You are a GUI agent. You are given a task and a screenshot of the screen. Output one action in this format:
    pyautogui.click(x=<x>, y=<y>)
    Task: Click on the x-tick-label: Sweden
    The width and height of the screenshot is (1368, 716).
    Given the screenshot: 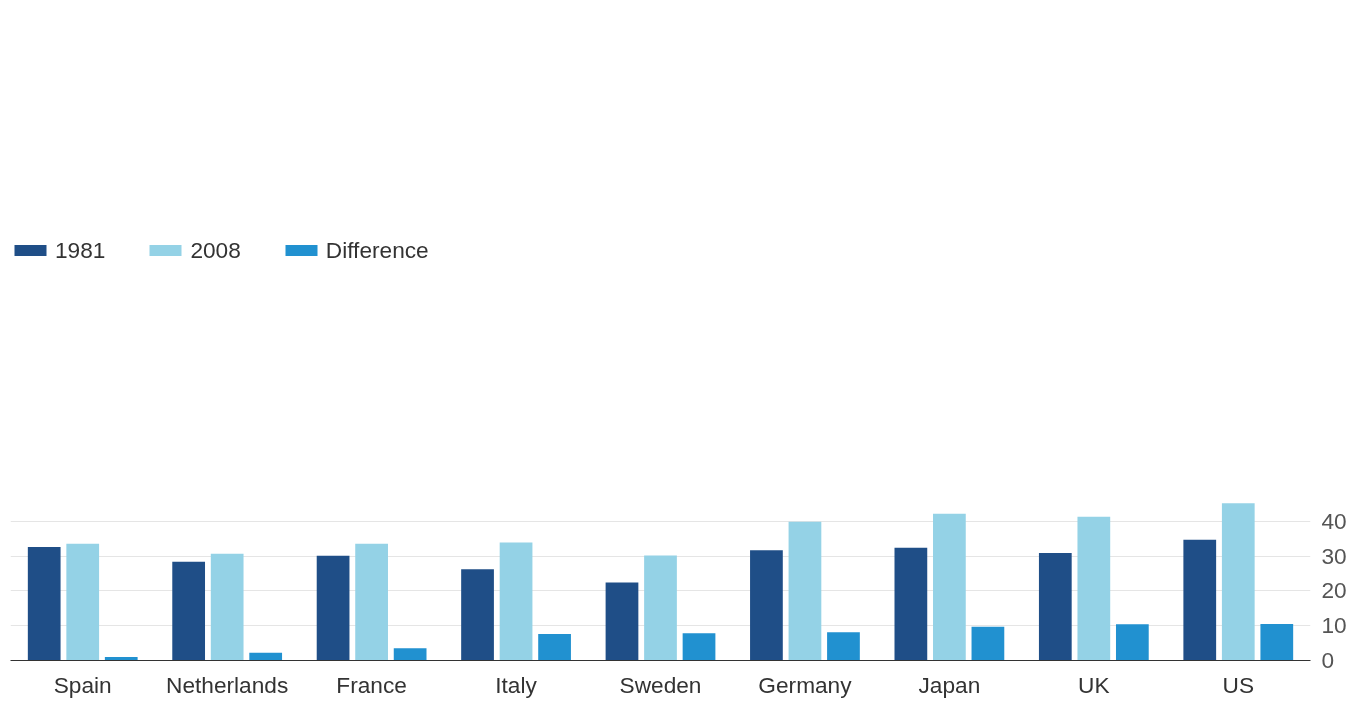 What is the action you would take?
    pyautogui.click(x=660, y=684)
    